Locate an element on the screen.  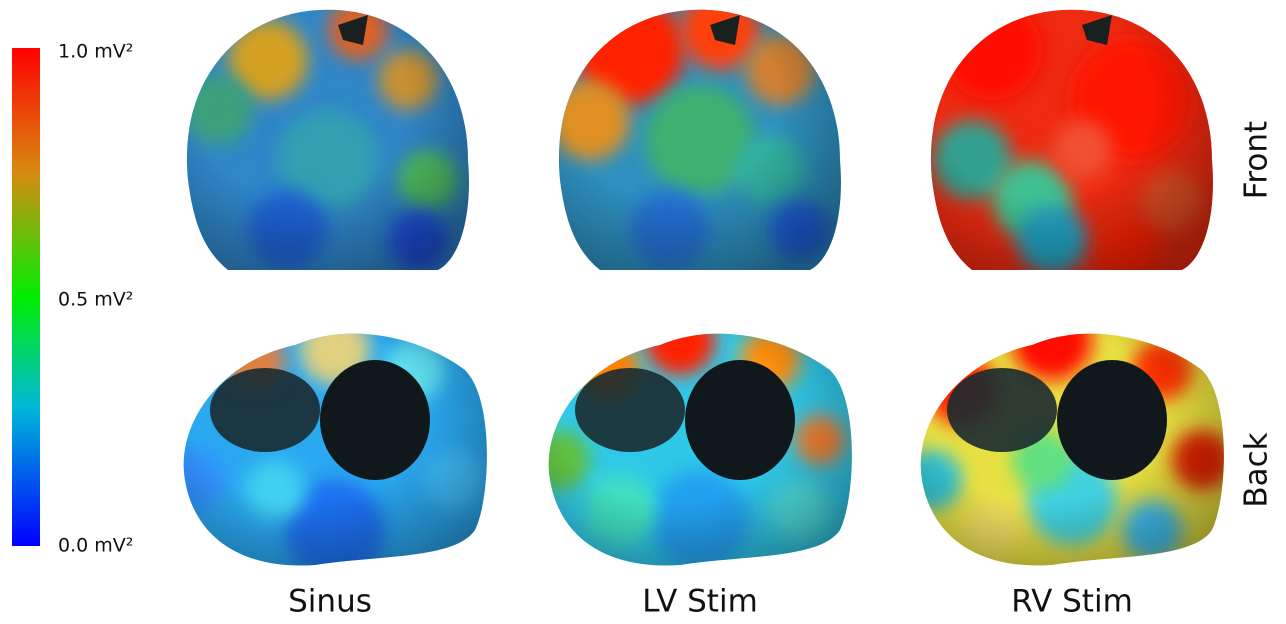
column-label: Sinus is located at coordinates (330, 602).